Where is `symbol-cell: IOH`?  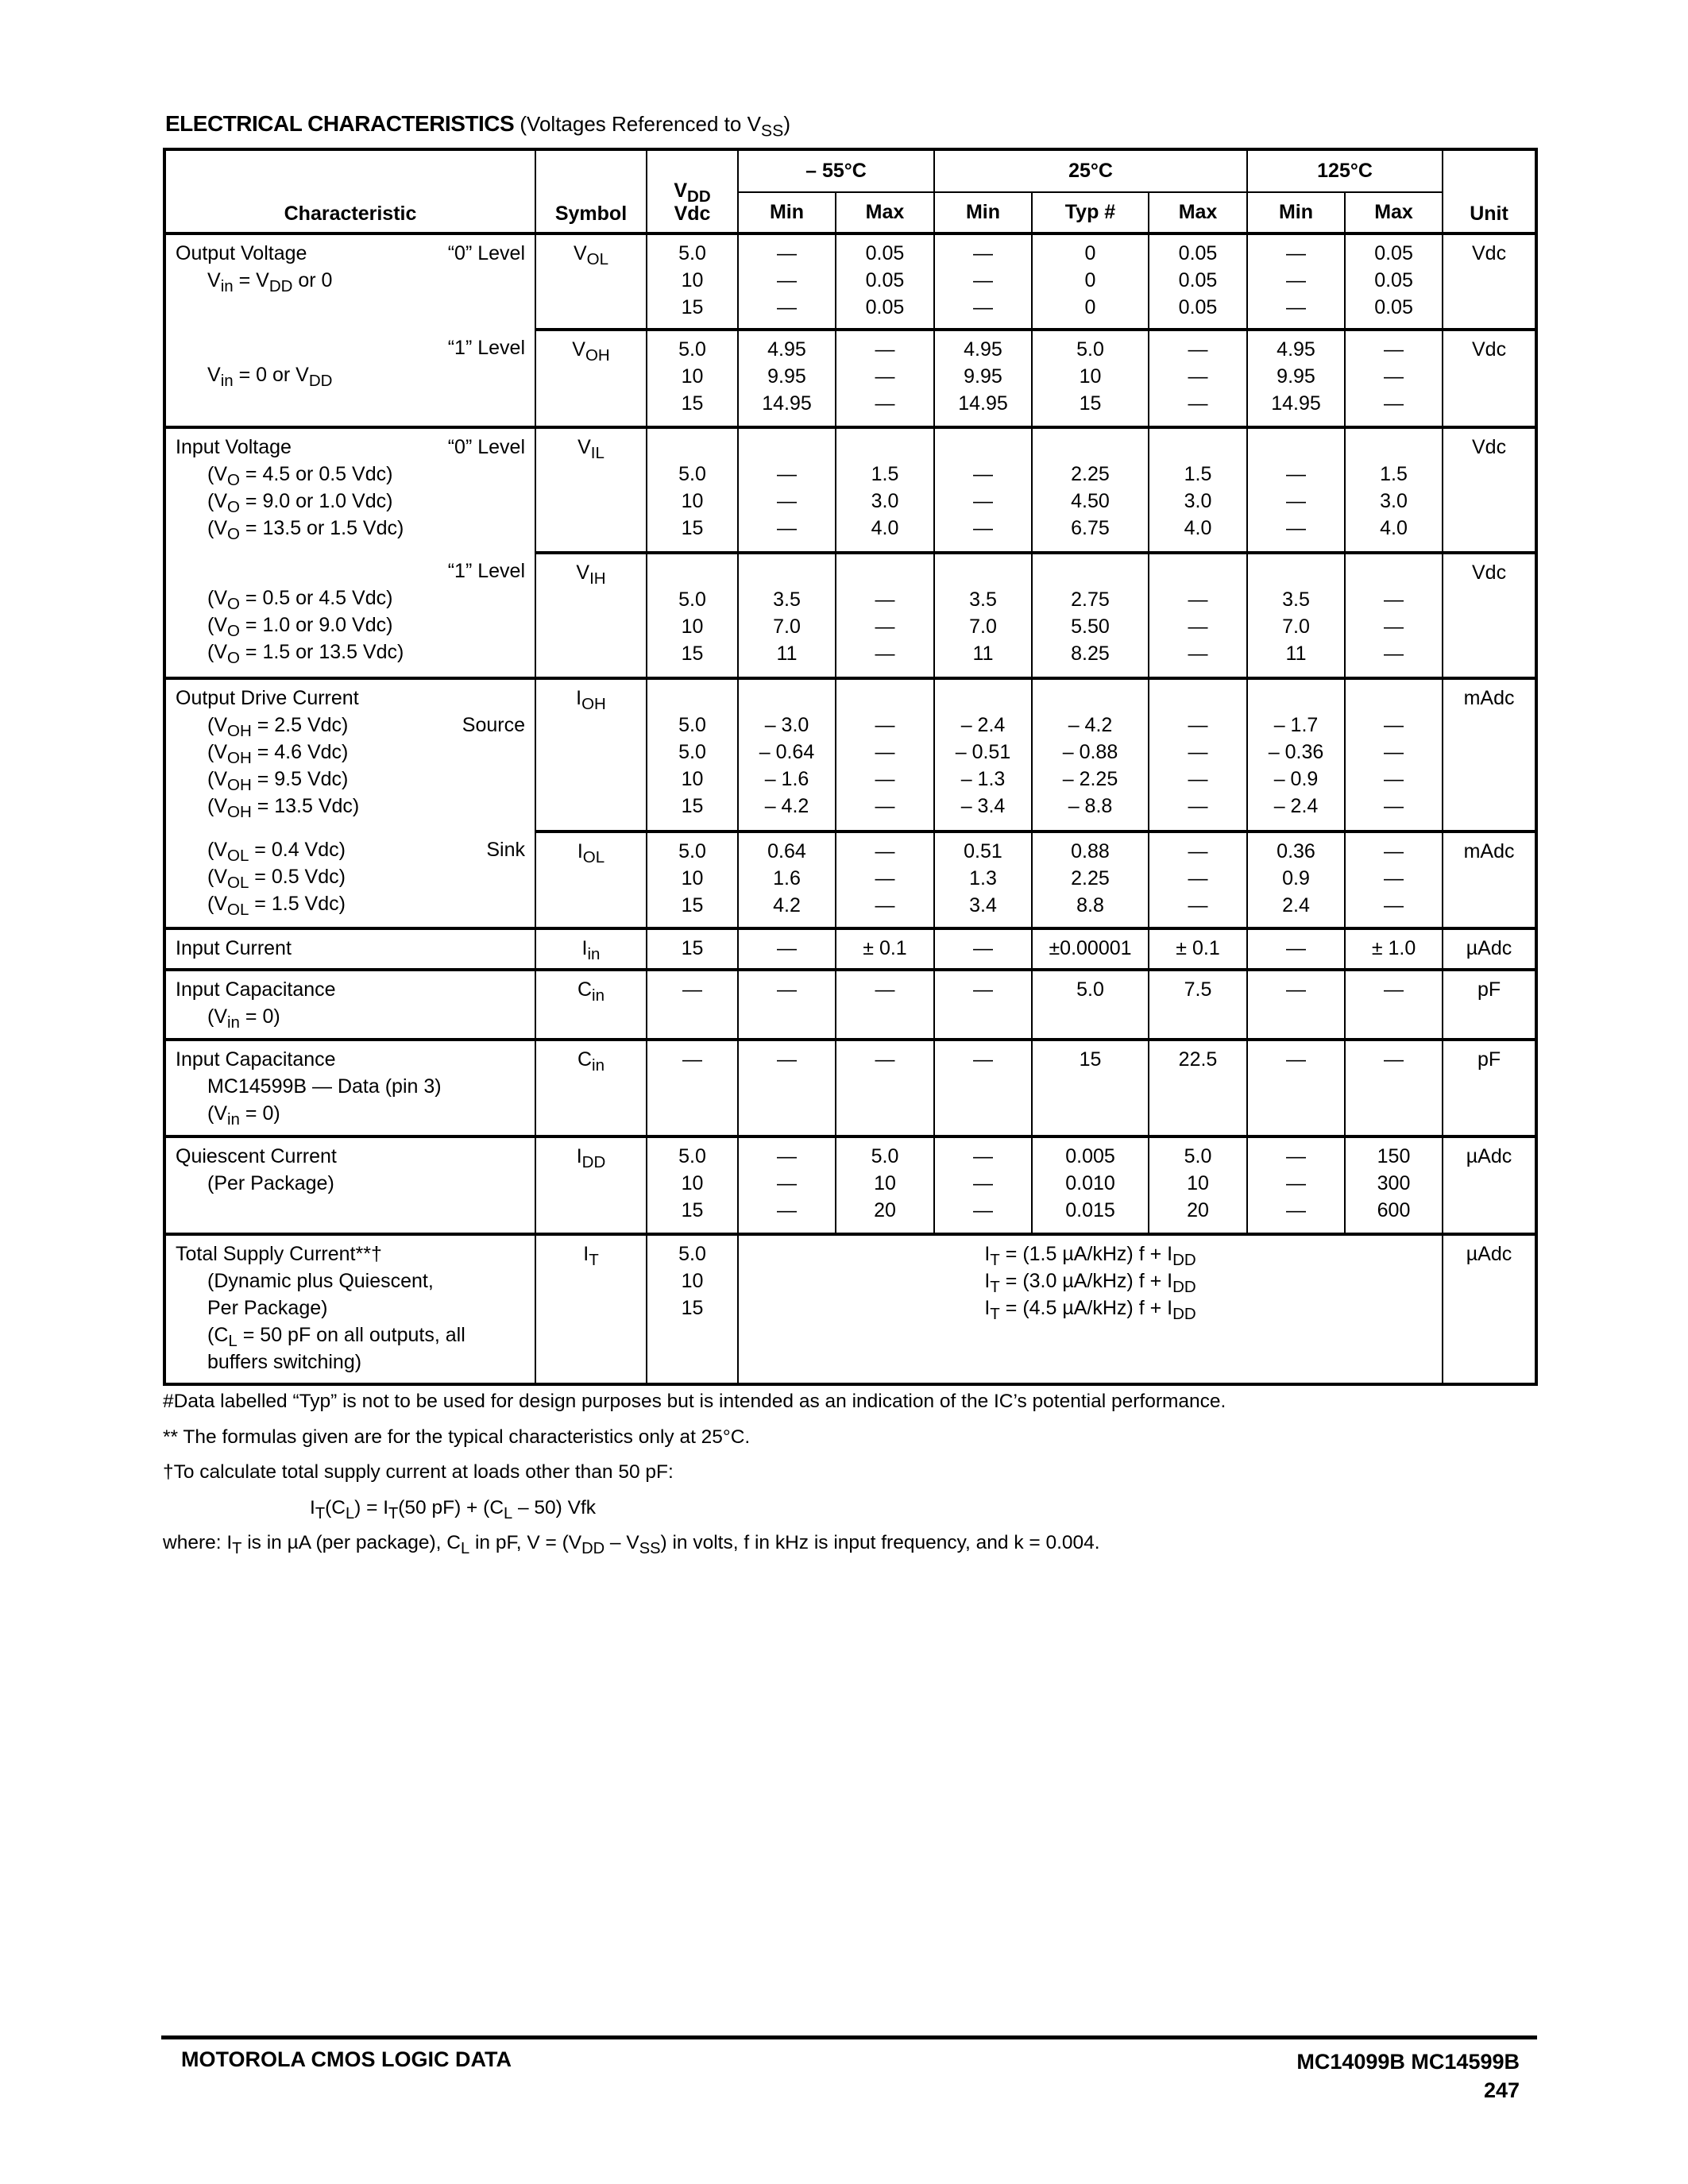
symbol-cell: IOH is located at coordinates (591, 754).